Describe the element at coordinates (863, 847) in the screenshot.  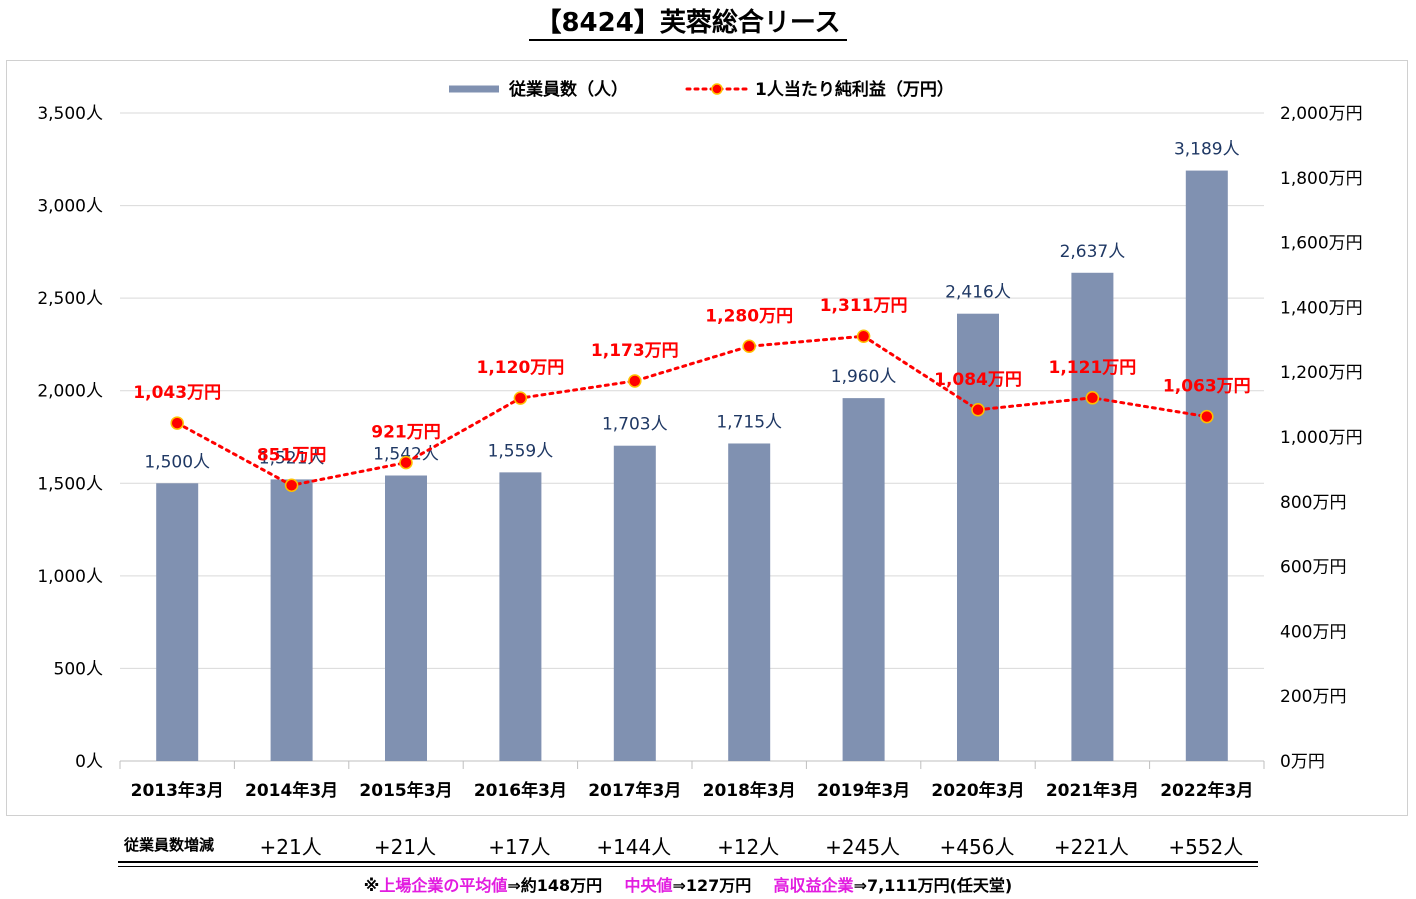
I see `employee-change-value: +245人` at that location.